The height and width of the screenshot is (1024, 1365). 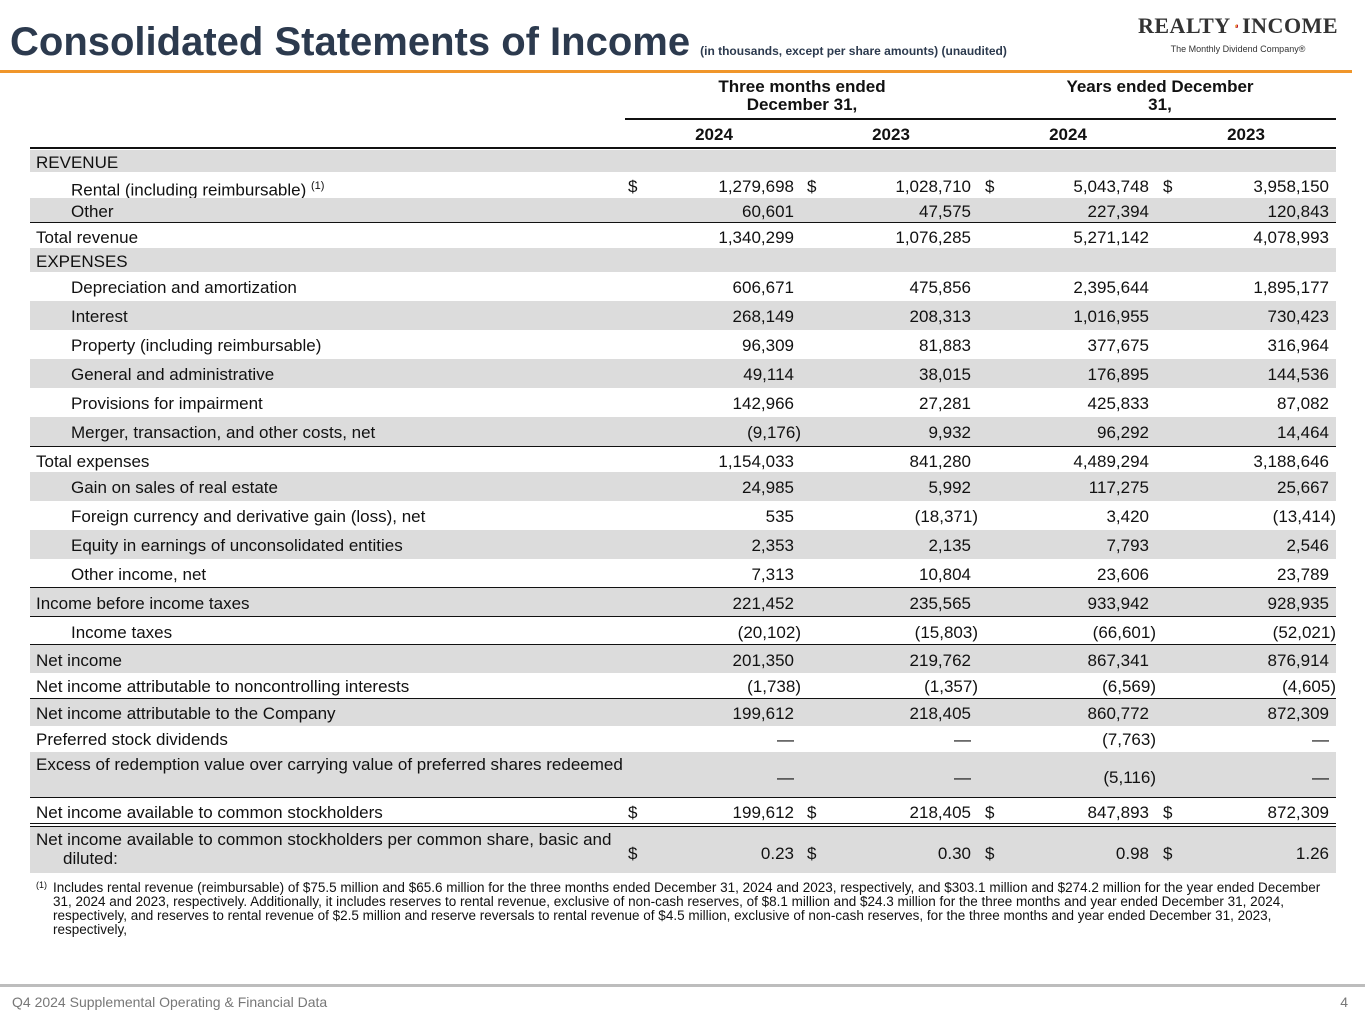 I want to click on row-label-text: Gain on sales of real estate, so click(x=174, y=487).